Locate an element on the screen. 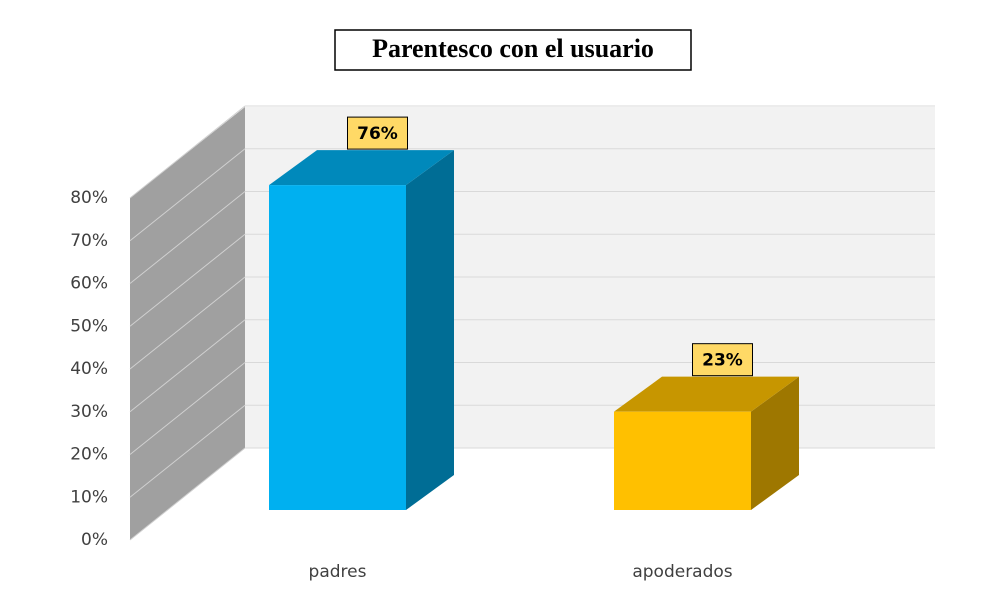 Image resolution: width=990 pixels, height=594 pixels. value-label: 76% is located at coordinates (377, 134).